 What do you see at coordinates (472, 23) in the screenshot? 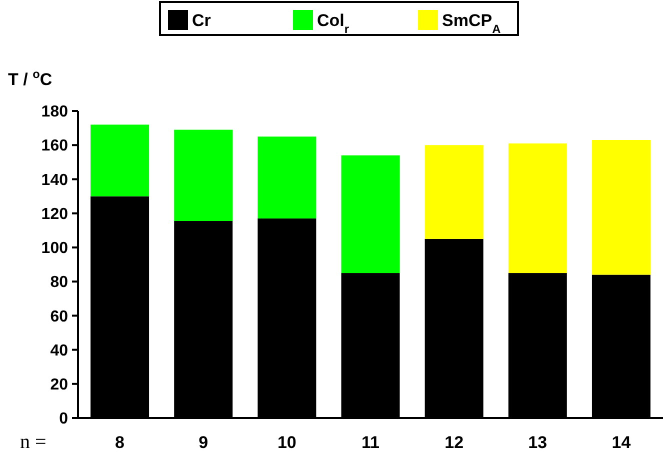
I see `legend-label: SmCP$_{A}$` at bounding box center [472, 23].